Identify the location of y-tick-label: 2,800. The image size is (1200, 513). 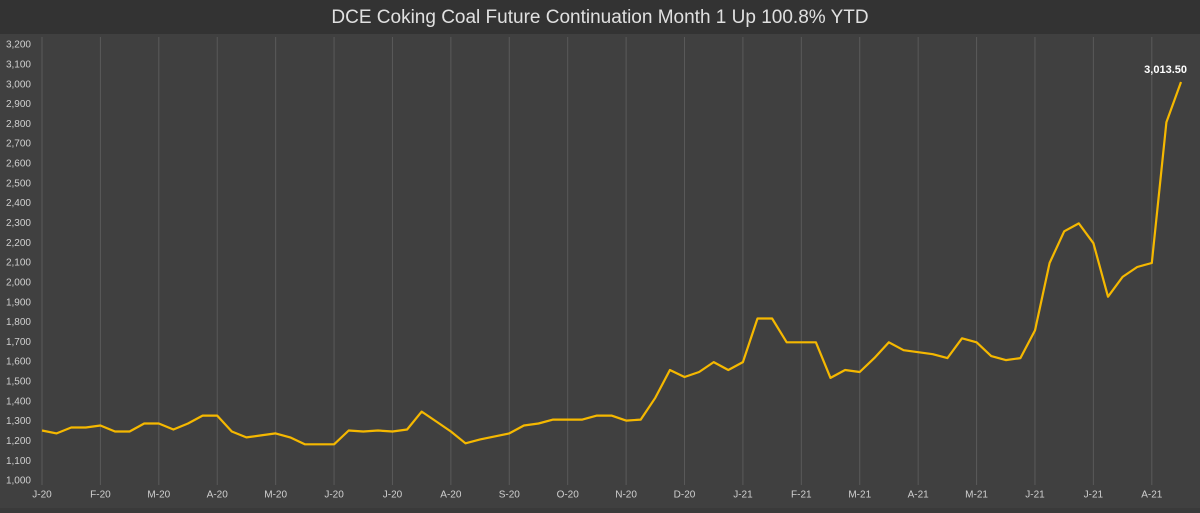
(18, 124).